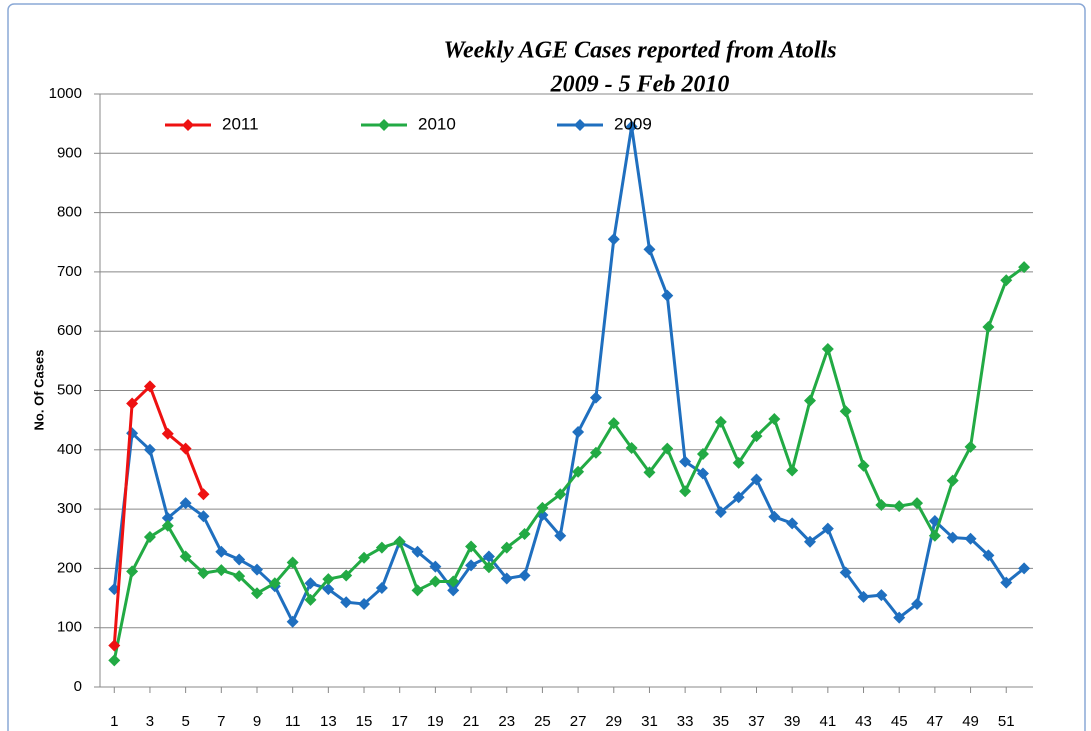 This screenshot has height=731, width=1091. What do you see at coordinates (240, 123) in the screenshot?
I see `legend-label: 2011` at bounding box center [240, 123].